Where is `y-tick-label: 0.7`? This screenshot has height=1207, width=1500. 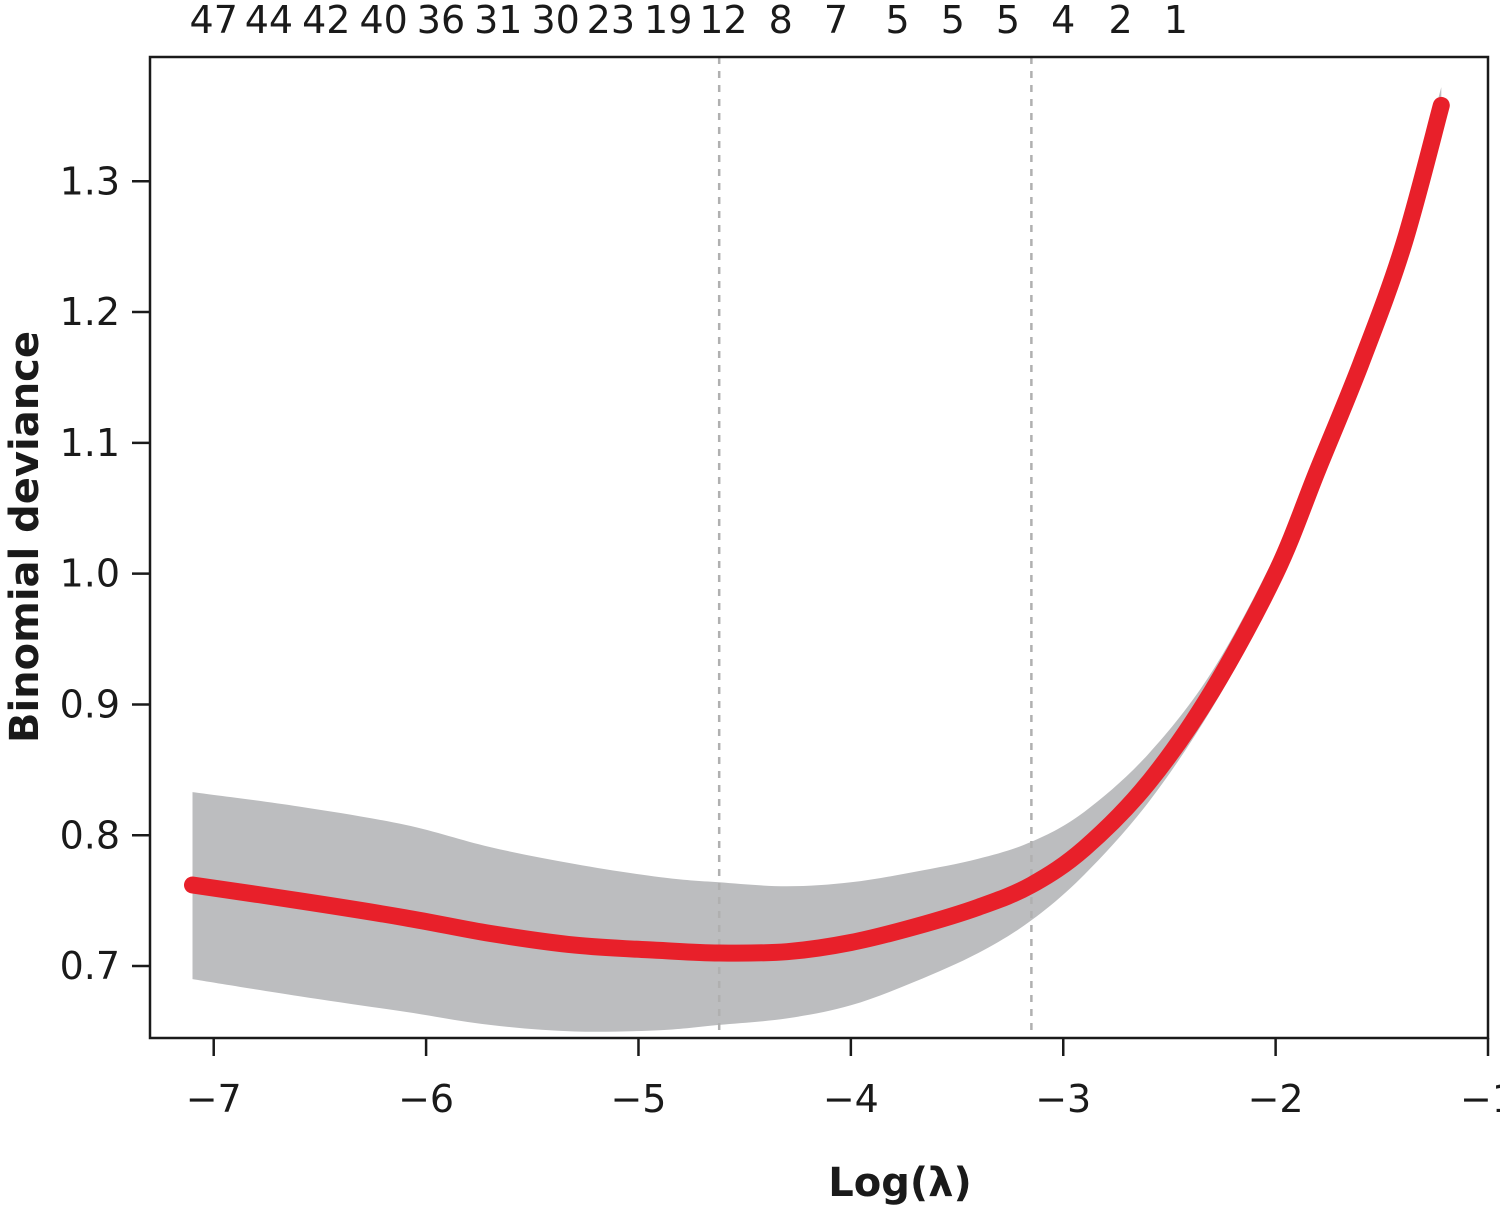
y-tick-label: 0.7 is located at coordinates (90, 966).